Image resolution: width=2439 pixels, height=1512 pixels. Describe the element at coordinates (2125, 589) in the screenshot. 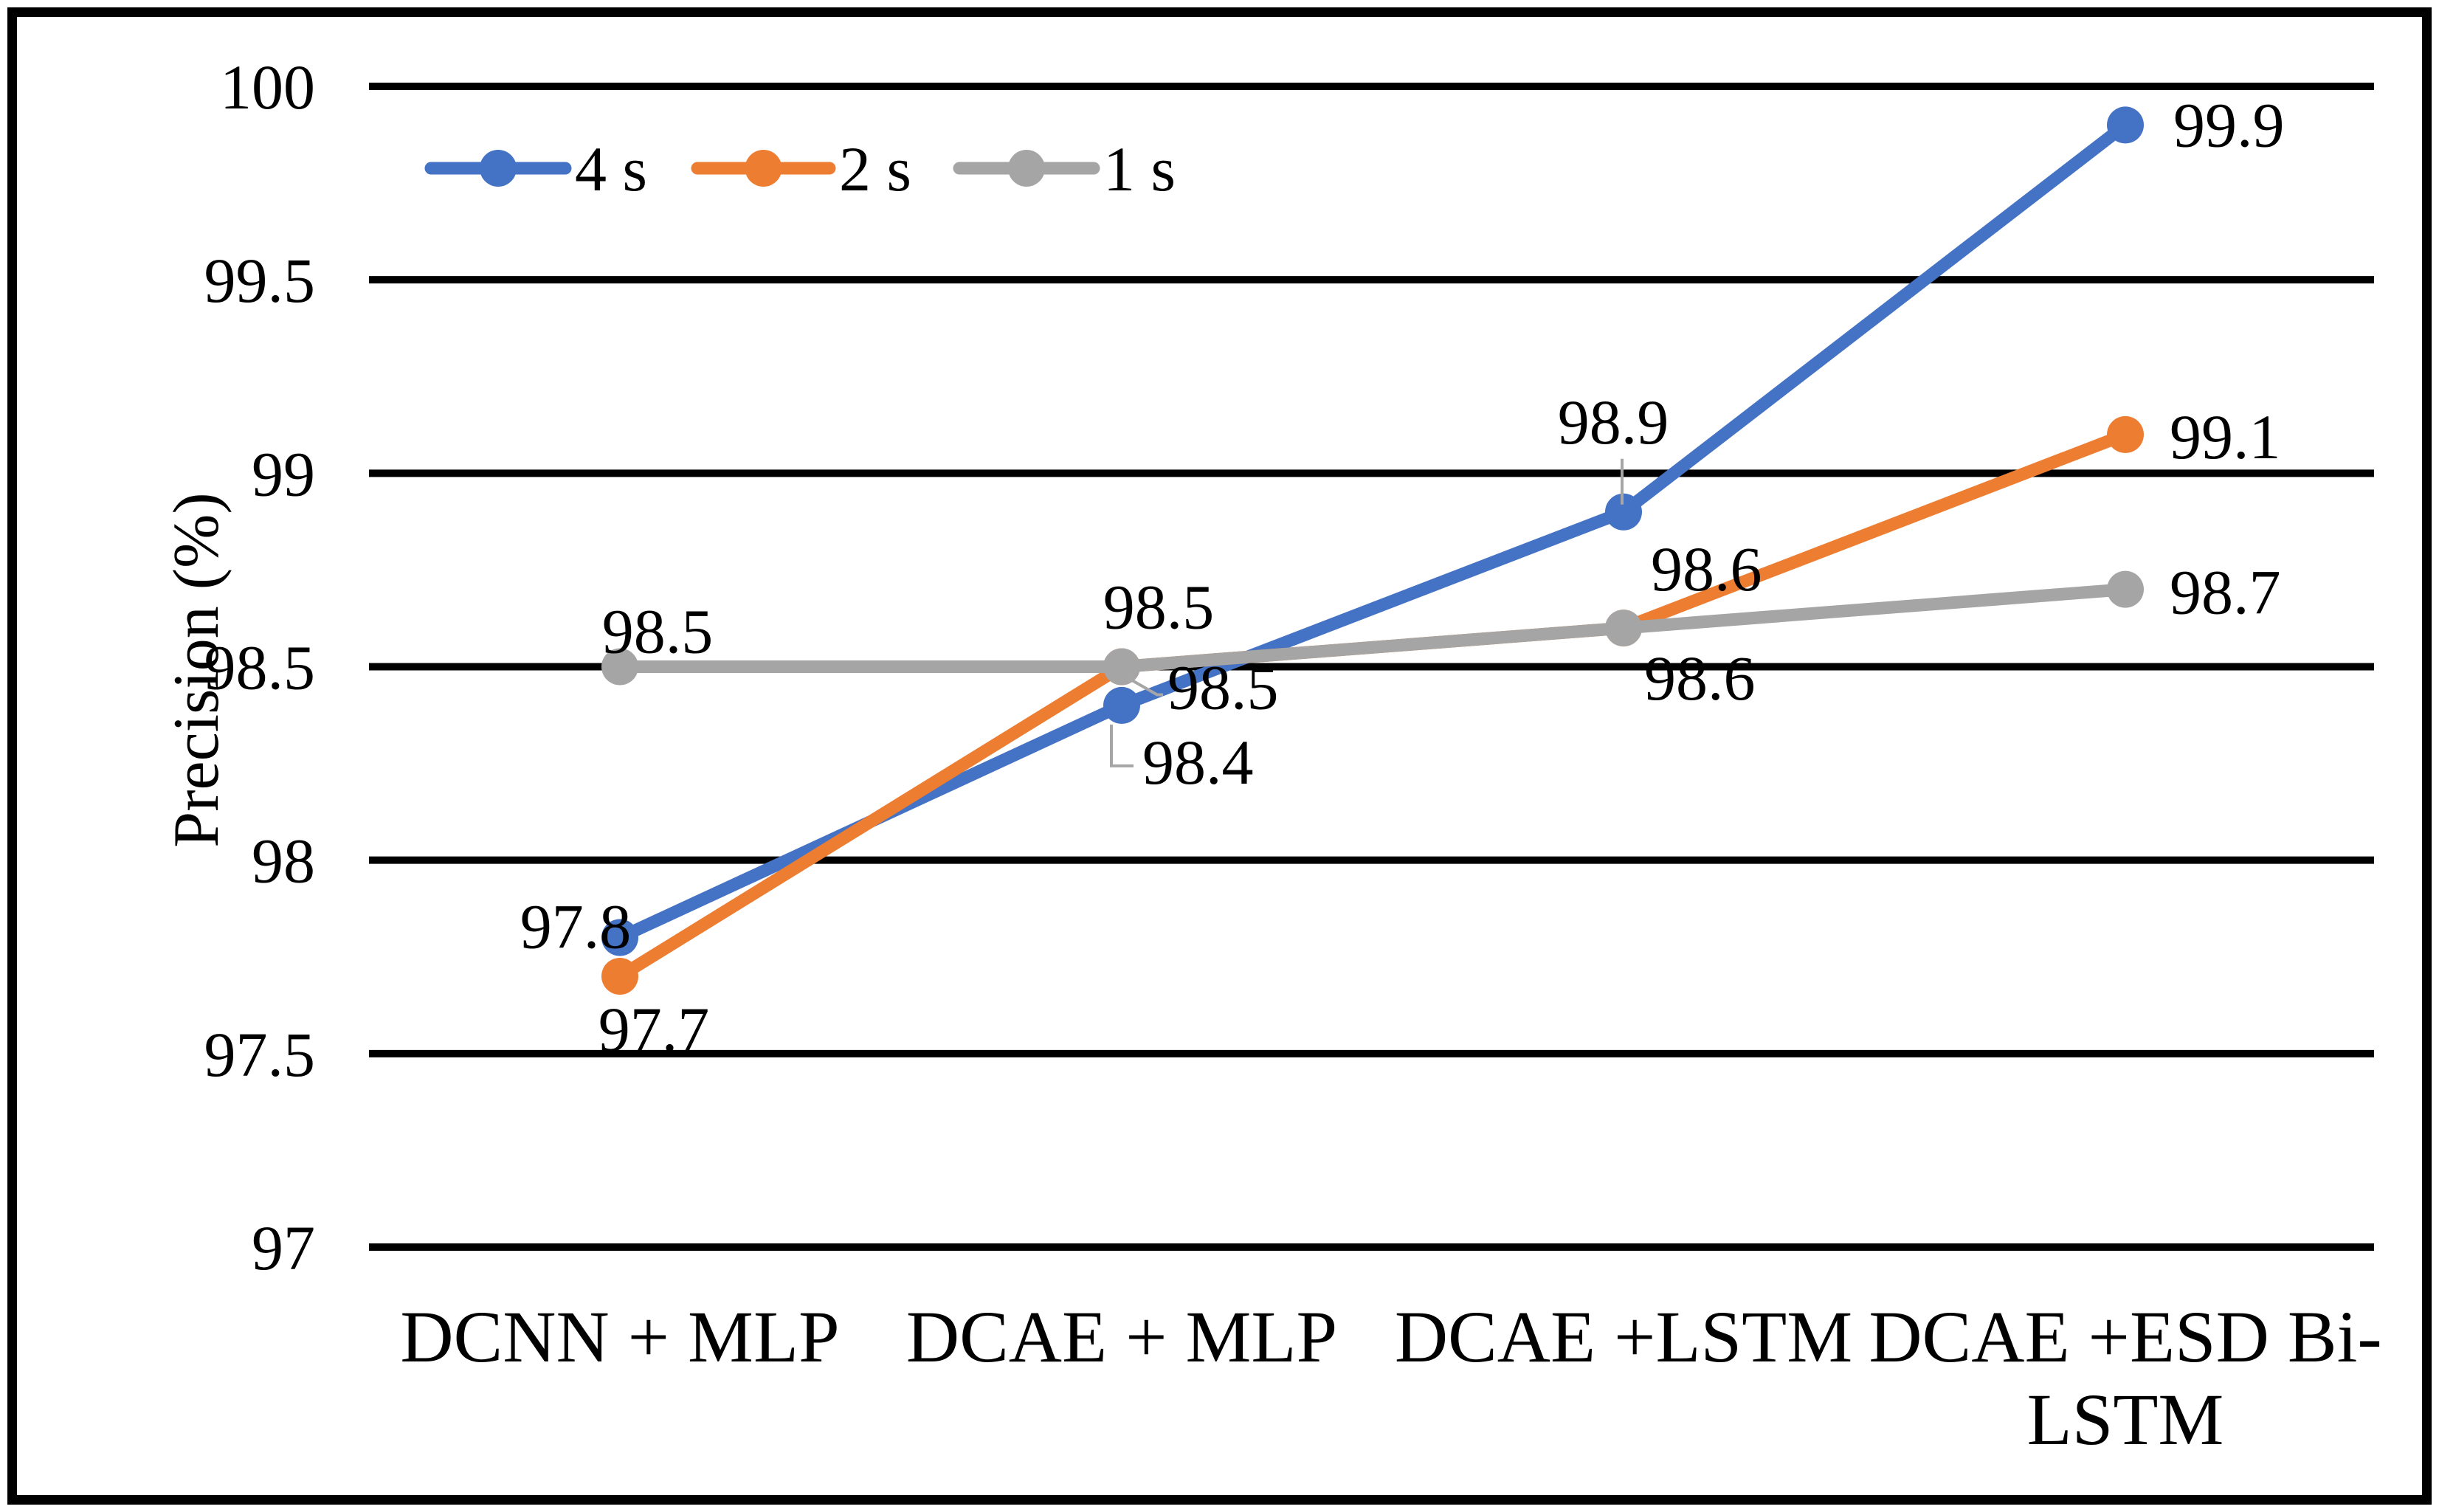

I see `data-point-marker-98.7` at that location.